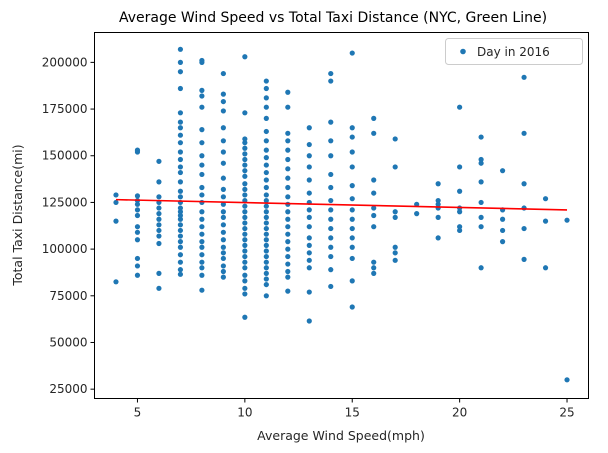 This screenshot has height=453, width=608. I want to click on y-tick-label: 175000, so click(65, 109).